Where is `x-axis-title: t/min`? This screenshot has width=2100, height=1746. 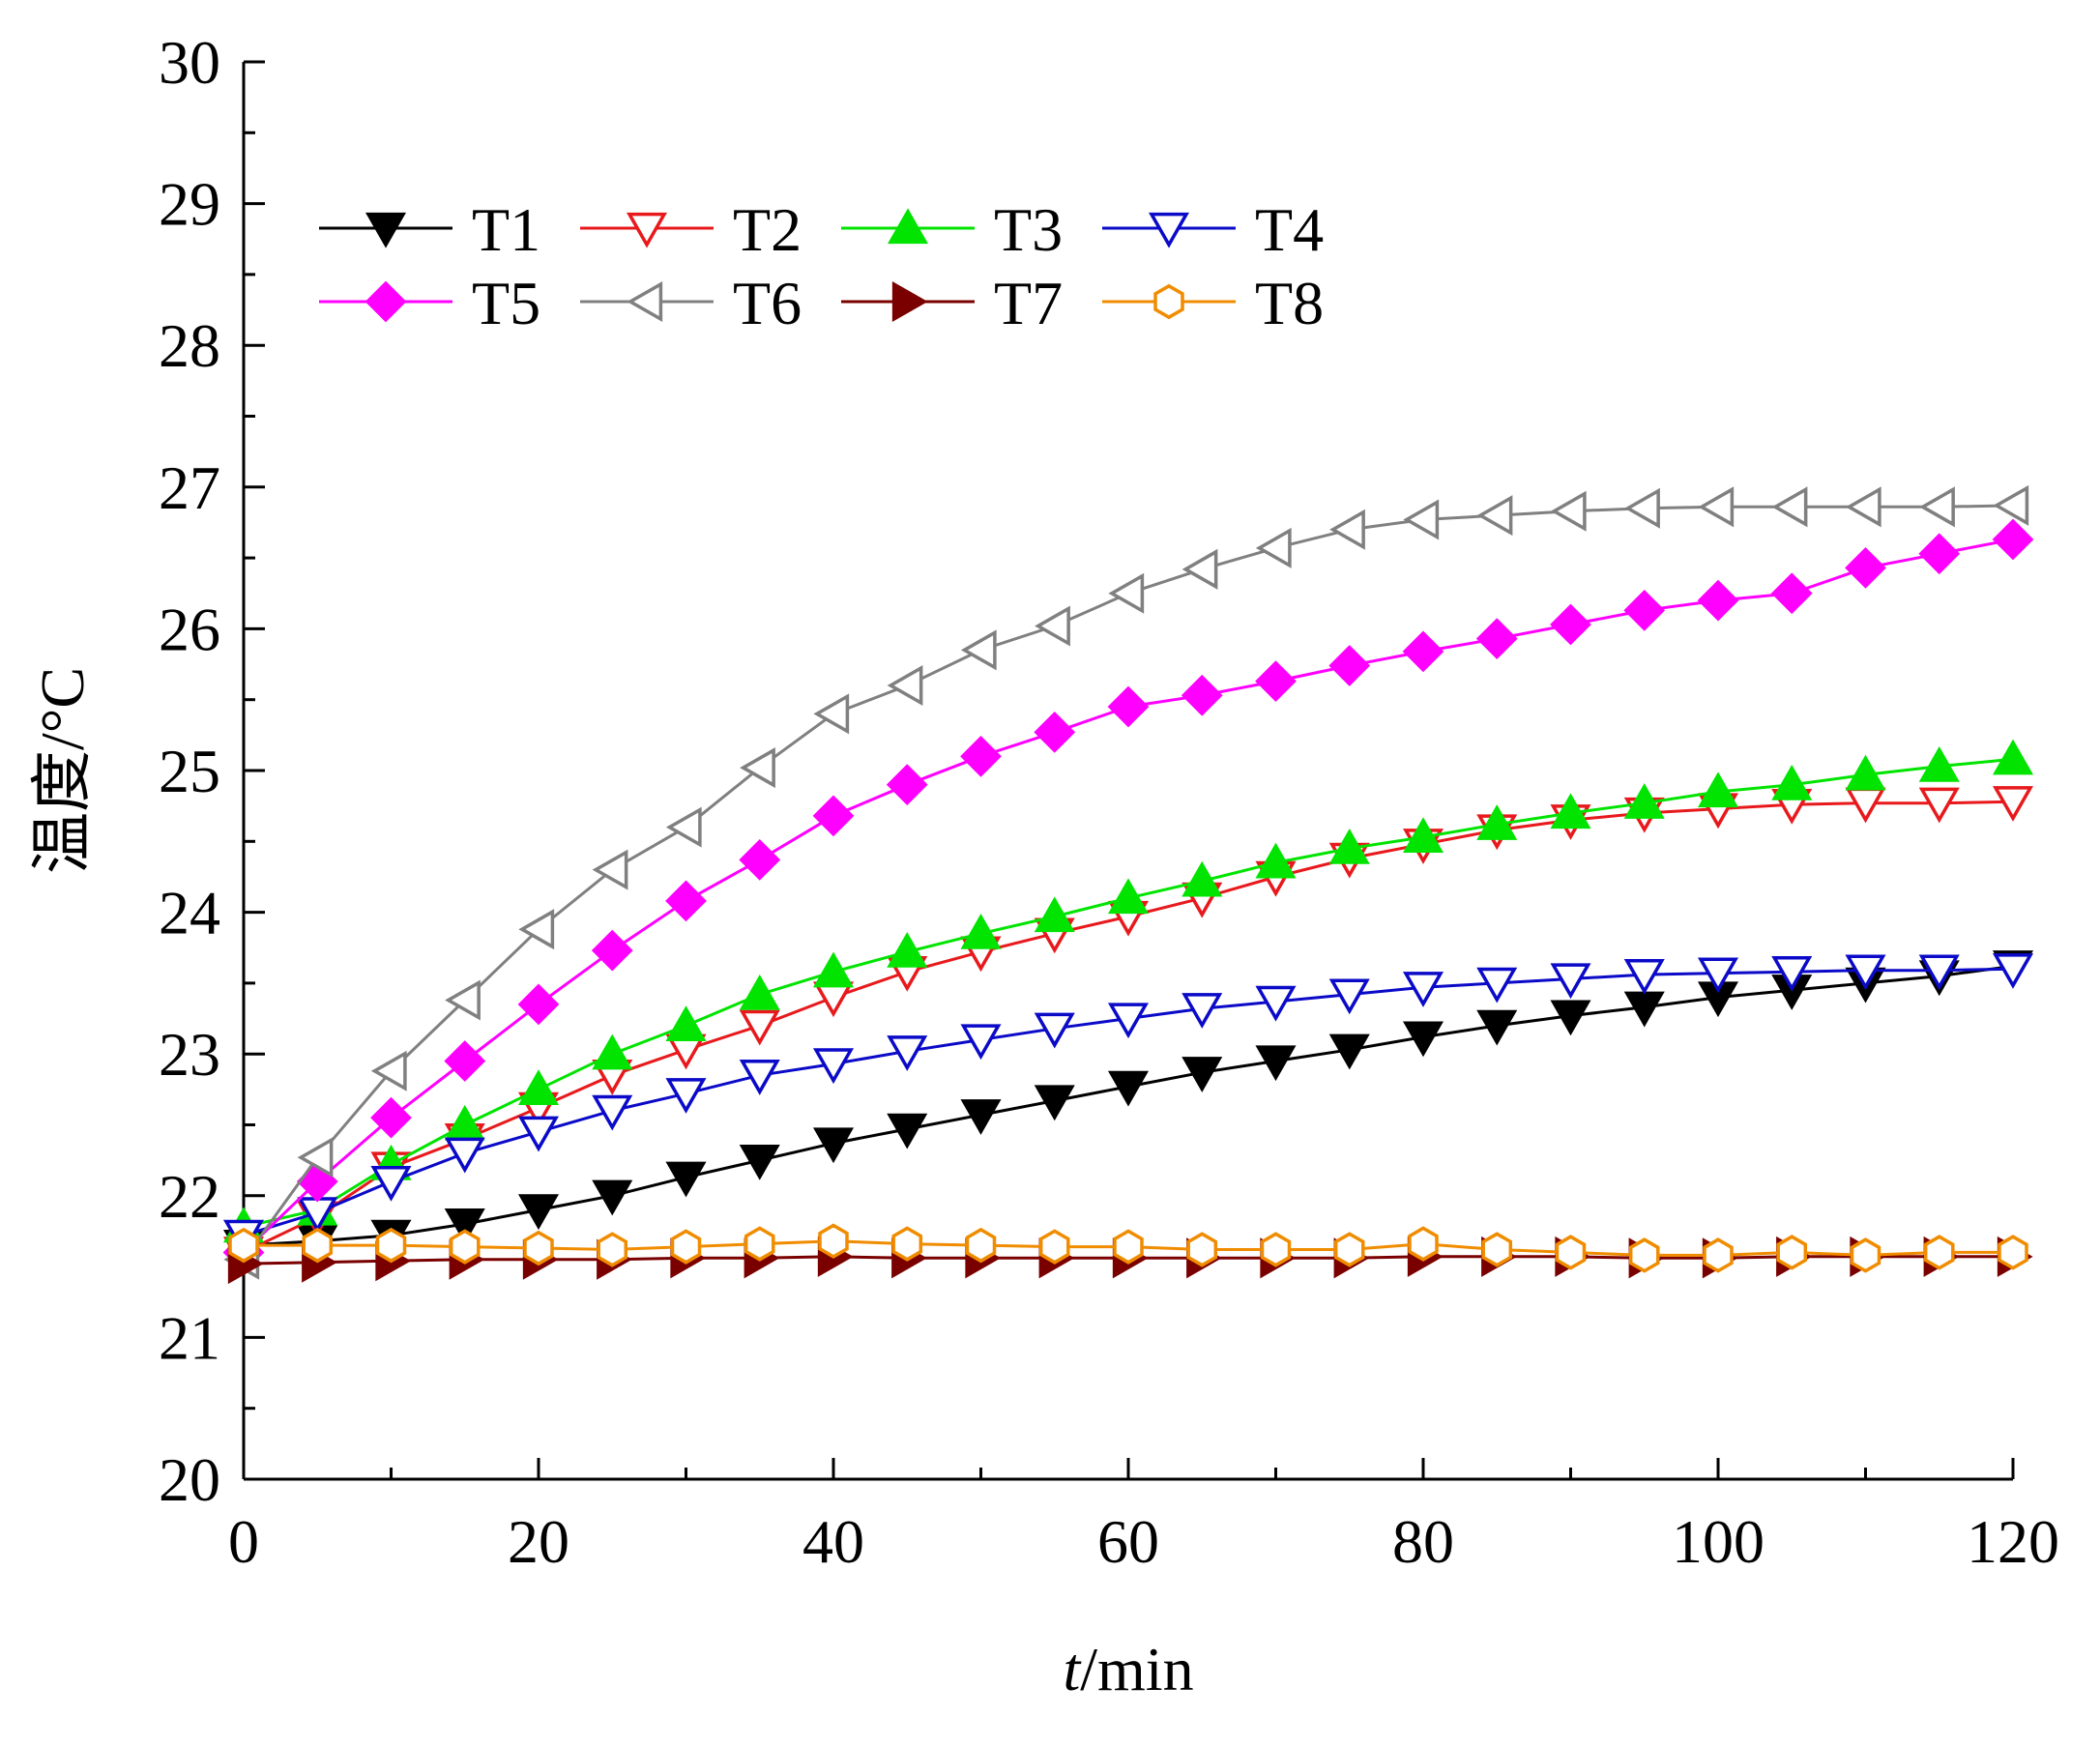
x-axis-title: t/min is located at coordinates (1128, 1669).